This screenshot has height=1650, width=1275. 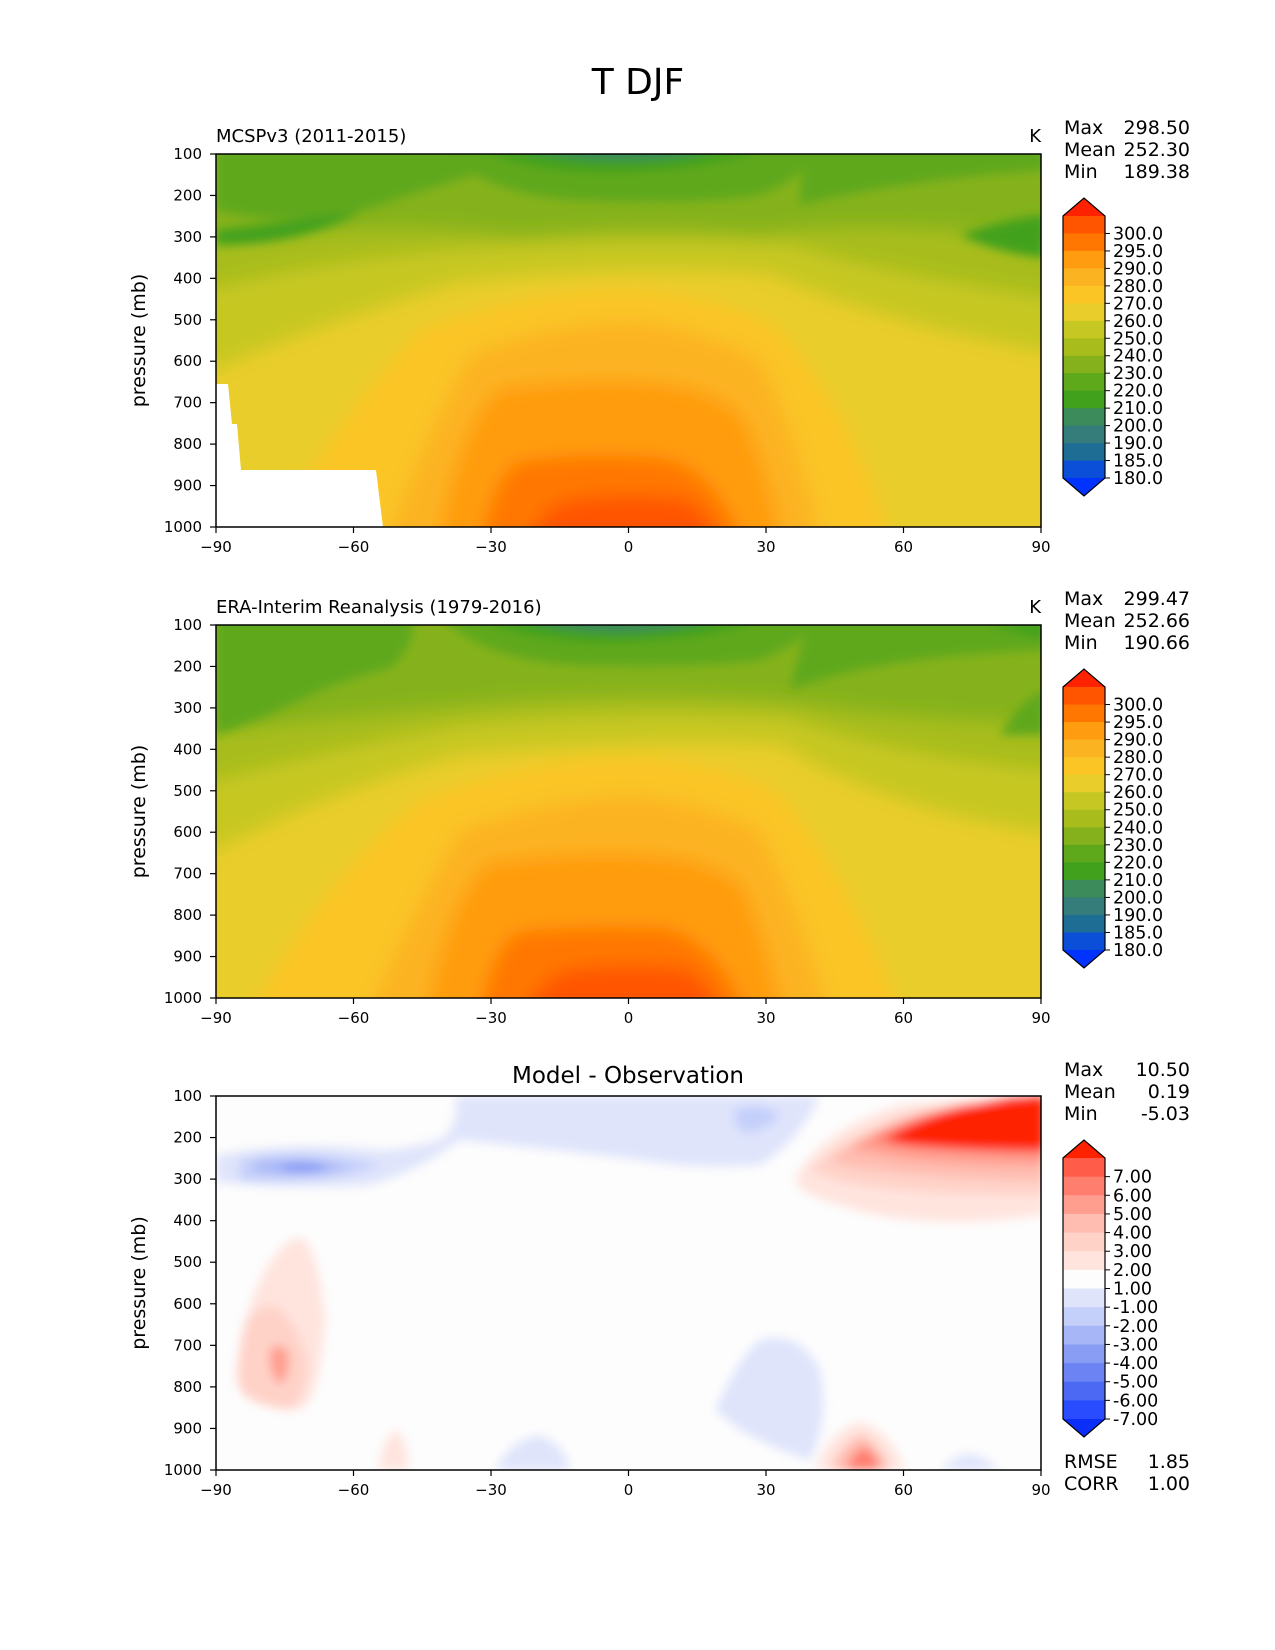 What do you see at coordinates (1135, 1383) in the screenshot?
I see `colorbar-label: -5.00` at bounding box center [1135, 1383].